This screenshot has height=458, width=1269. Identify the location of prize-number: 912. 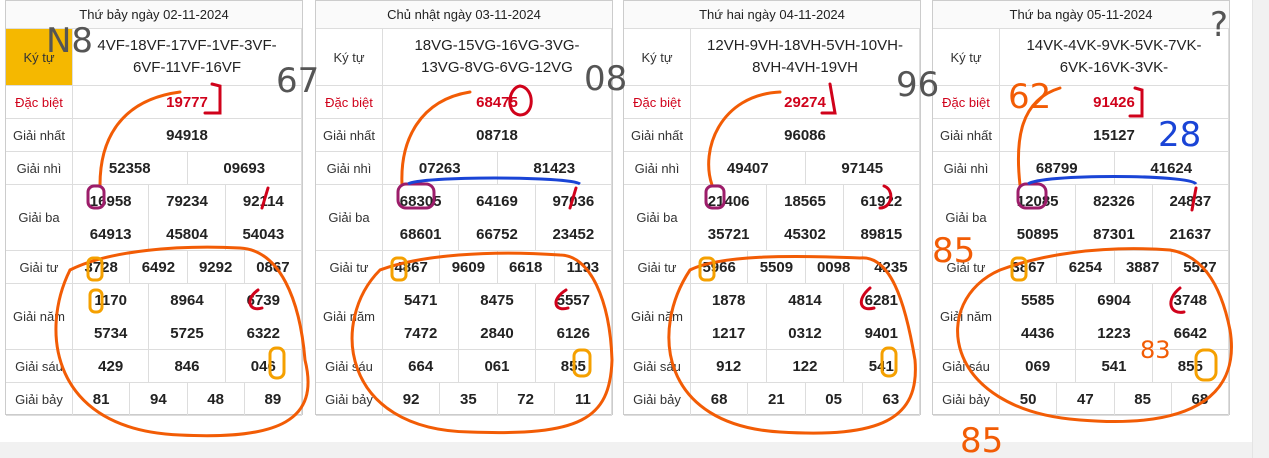
(729, 366).